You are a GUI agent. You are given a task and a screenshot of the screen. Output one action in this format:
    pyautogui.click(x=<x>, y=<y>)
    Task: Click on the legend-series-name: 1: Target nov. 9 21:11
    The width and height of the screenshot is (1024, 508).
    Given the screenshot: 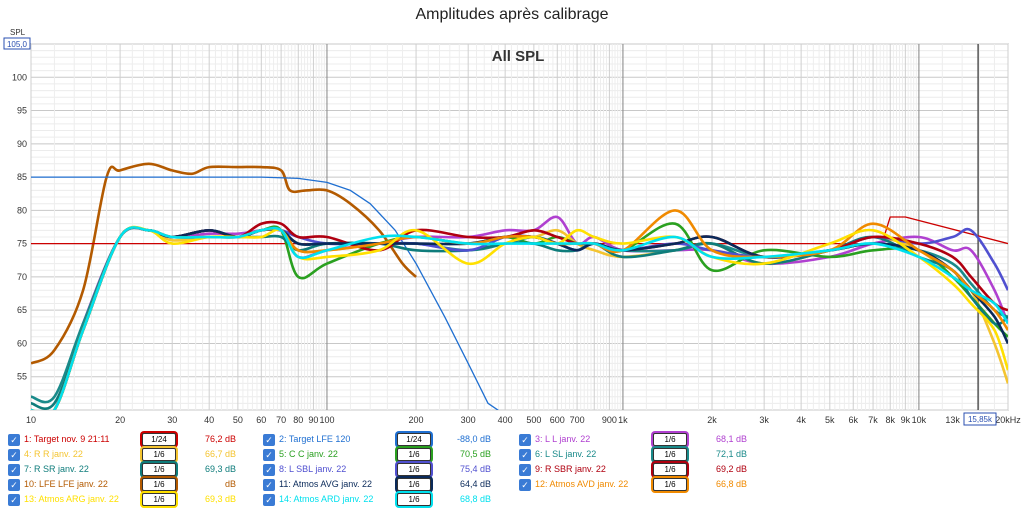 What is the action you would take?
    pyautogui.click(x=67, y=439)
    